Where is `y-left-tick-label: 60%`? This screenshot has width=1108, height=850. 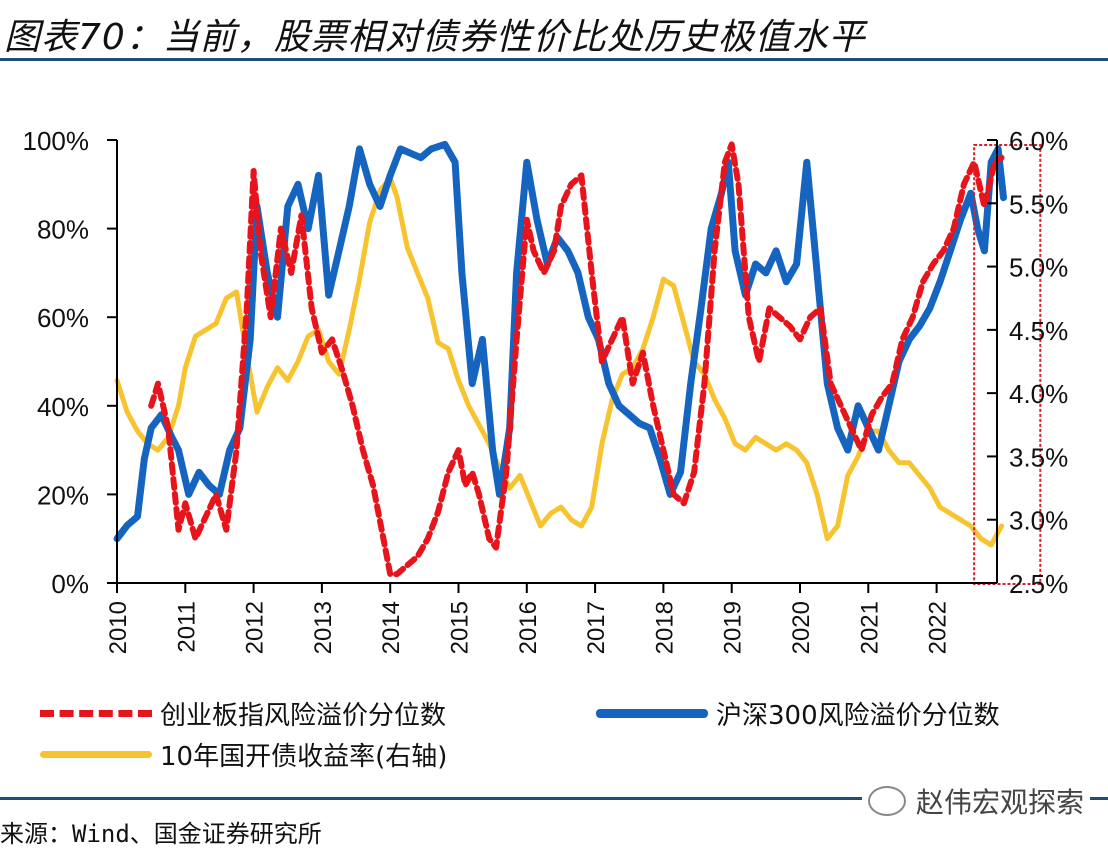
y-left-tick-label: 60% is located at coordinates (63, 318).